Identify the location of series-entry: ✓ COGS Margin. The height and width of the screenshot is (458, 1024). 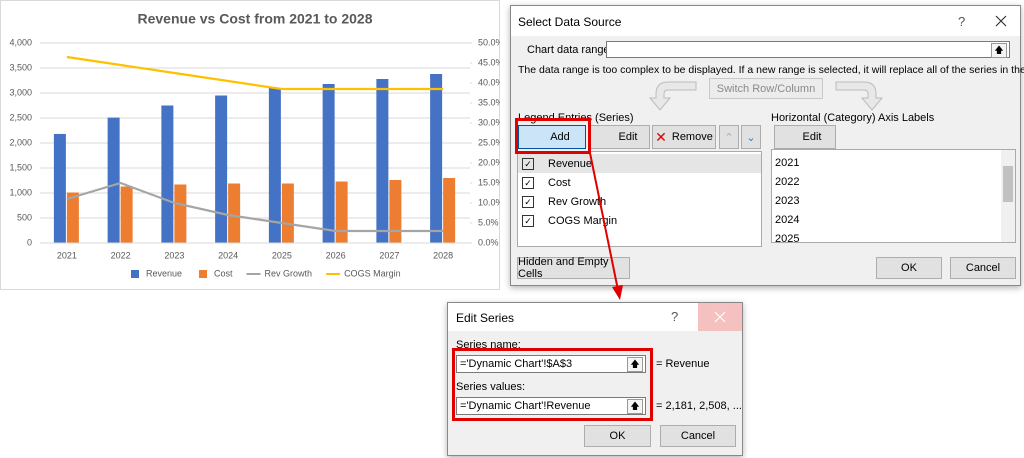
(639, 220).